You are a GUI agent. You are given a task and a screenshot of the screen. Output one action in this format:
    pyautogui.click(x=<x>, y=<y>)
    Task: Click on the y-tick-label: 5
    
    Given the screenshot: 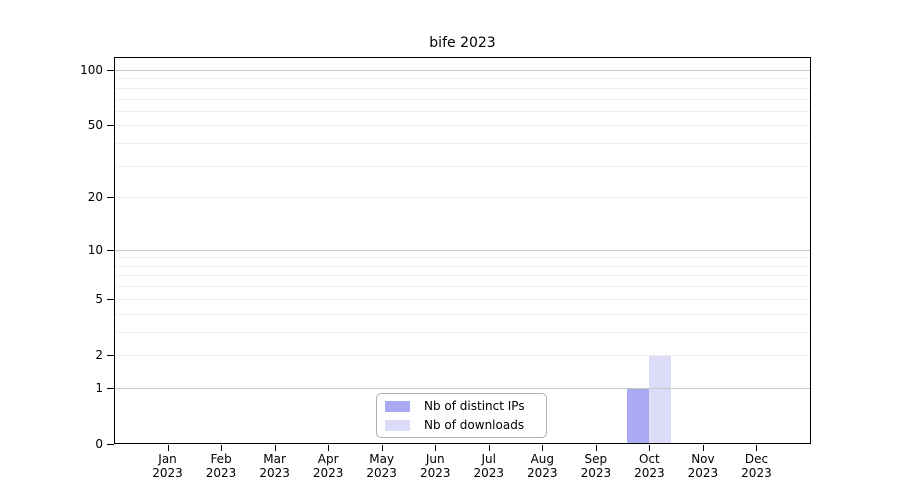 What is the action you would take?
    pyautogui.click(x=99, y=298)
    